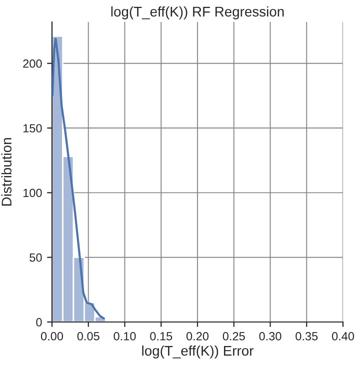 This screenshot has width=361, height=365. I want to click on x-tick-label: 0.15, so click(161, 336).